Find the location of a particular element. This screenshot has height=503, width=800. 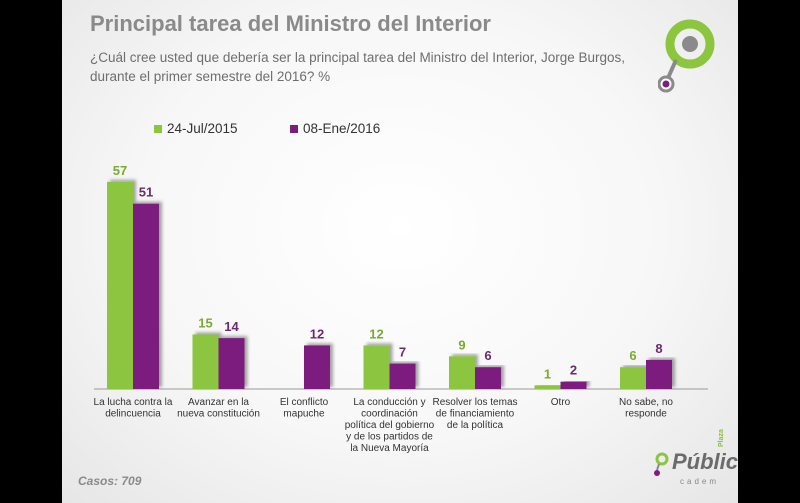

brand-dot-icon is located at coordinates (661, 464).